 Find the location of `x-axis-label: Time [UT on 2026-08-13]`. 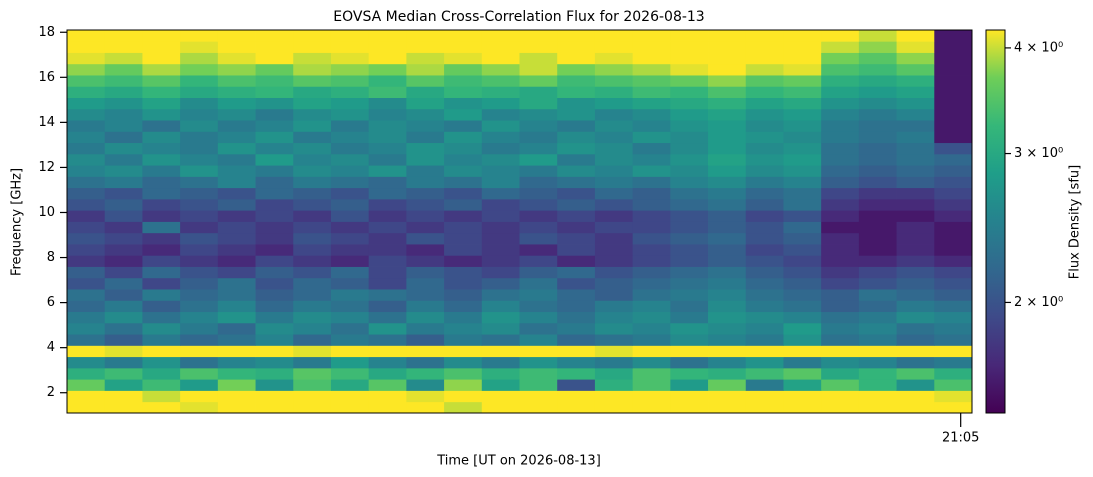

x-axis-label: Time [UT on 2026-08-13] is located at coordinates (518, 461).